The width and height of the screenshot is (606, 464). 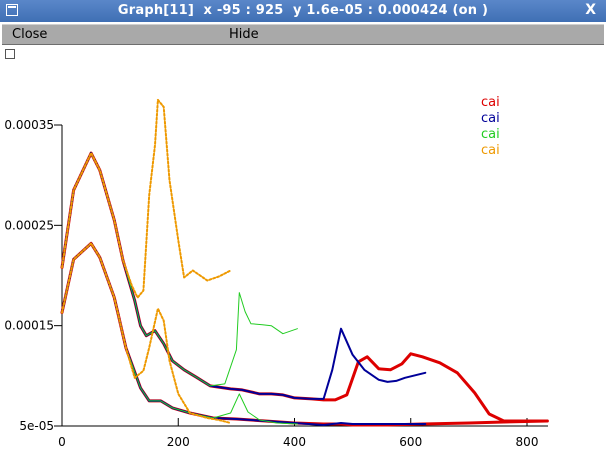 What do you see at coordinates (178, 442) in the screenshot?
I see `x-tick-label: 200` at bounding box center [178, 442].